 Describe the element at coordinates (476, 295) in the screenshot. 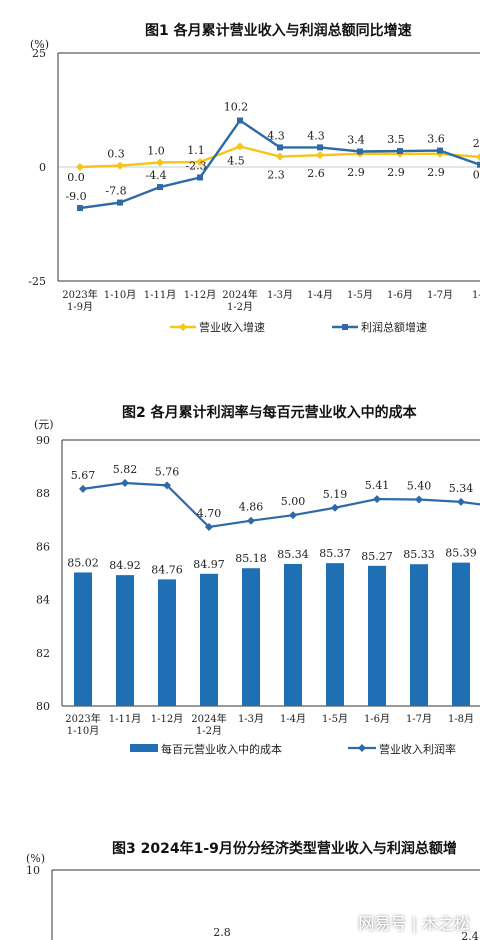

I see `chart-1-xtick-label: 1-8` at that location.